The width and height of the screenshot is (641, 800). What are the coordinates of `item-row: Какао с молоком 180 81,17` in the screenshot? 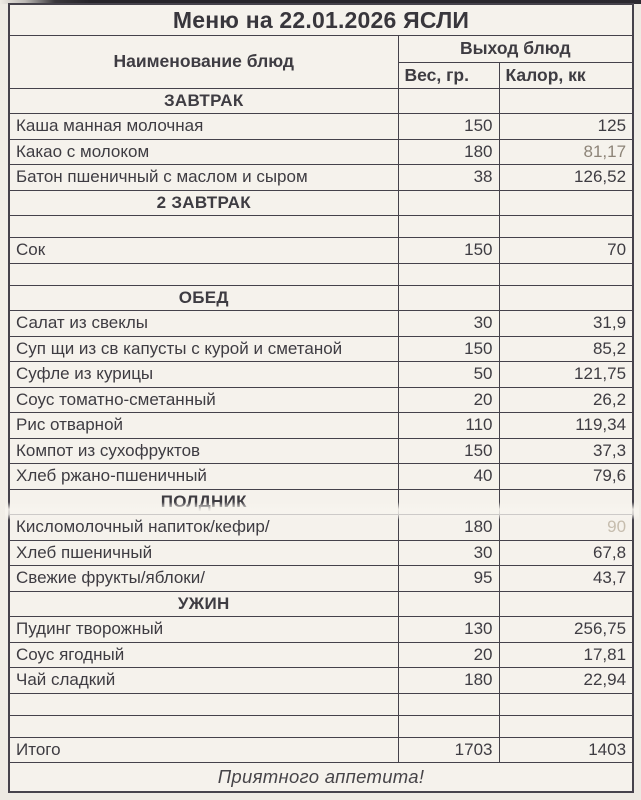 It's located at (321, 151).